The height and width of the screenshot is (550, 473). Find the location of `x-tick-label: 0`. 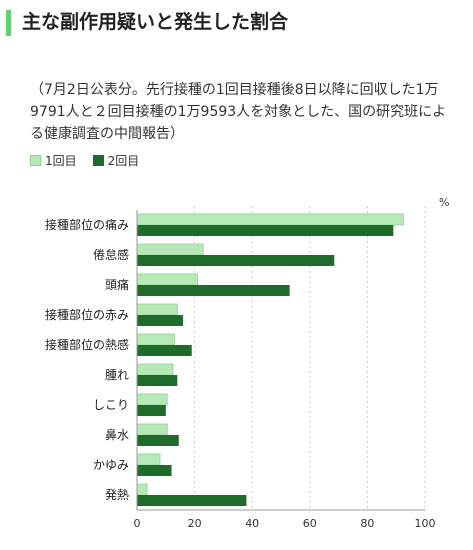

x-tick-label: 0 is located at coordinates (137, 523).